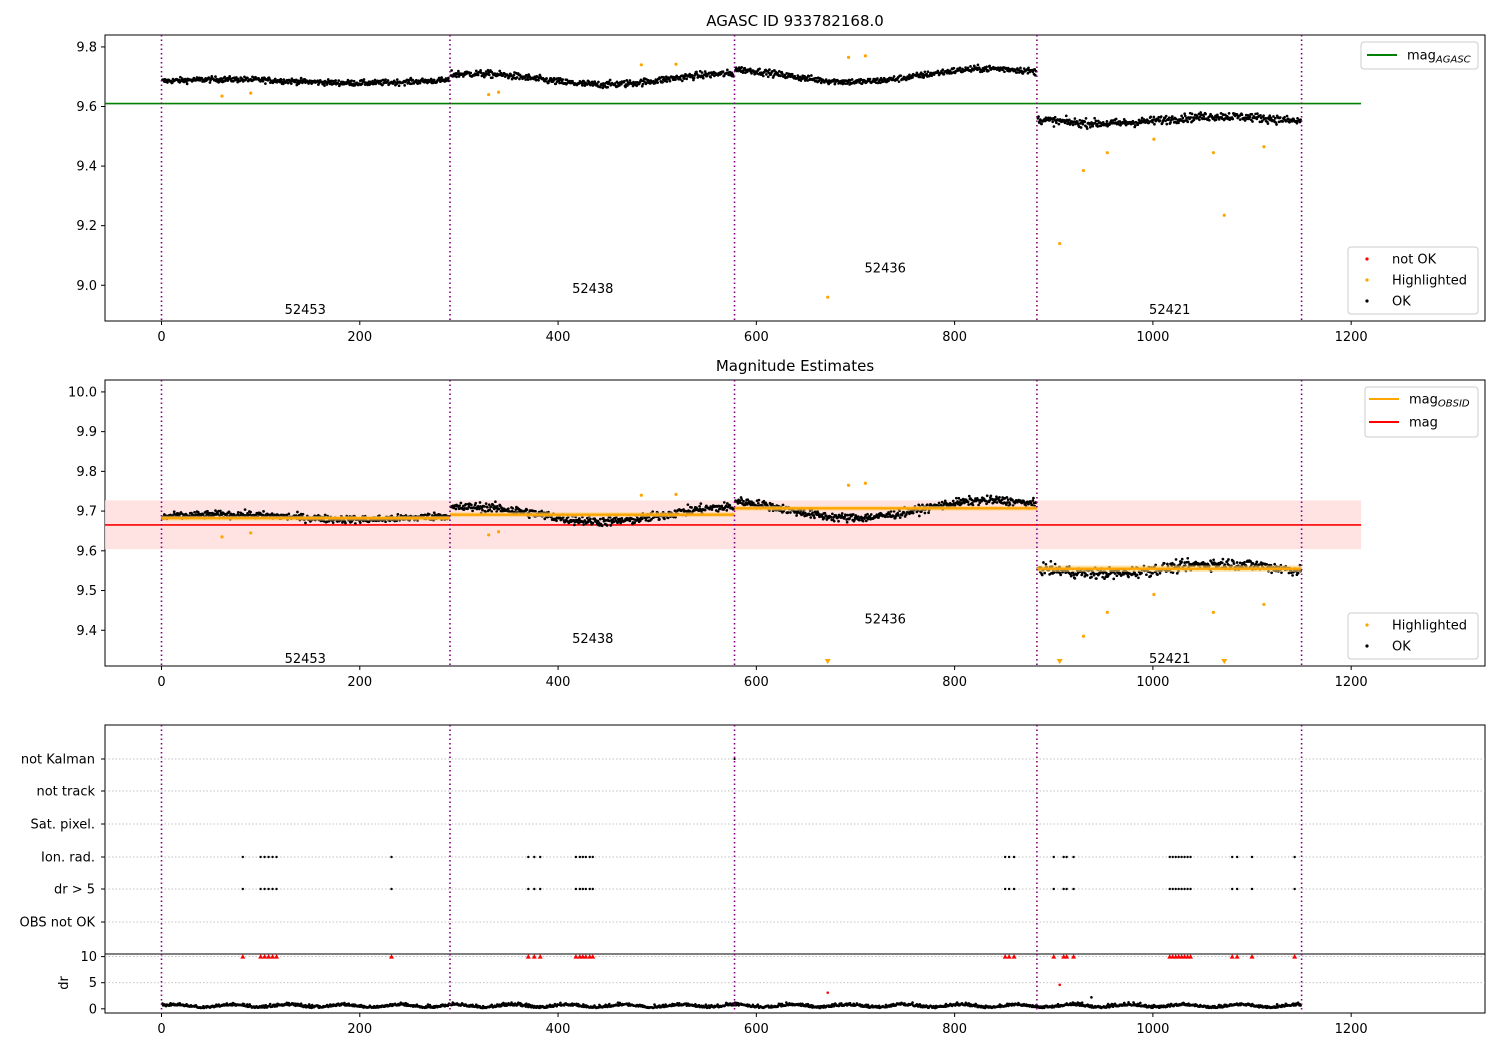 This screenshot has height=1050, width=1500. Describe the element at coordinates (734, 759) in the screenshot. I see `not-kalman-flag-marker` at that location.